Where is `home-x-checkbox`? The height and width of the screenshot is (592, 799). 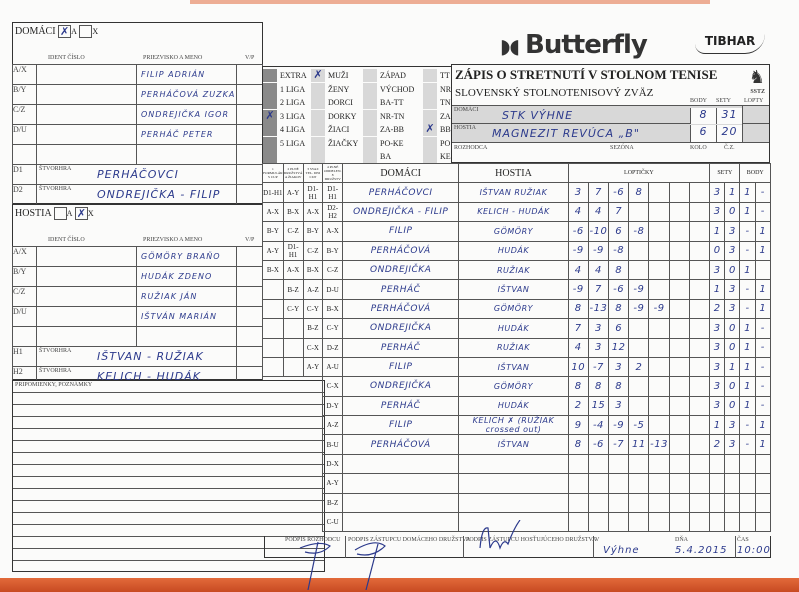
home-x-checkbox is located at coordinates (86, 31).